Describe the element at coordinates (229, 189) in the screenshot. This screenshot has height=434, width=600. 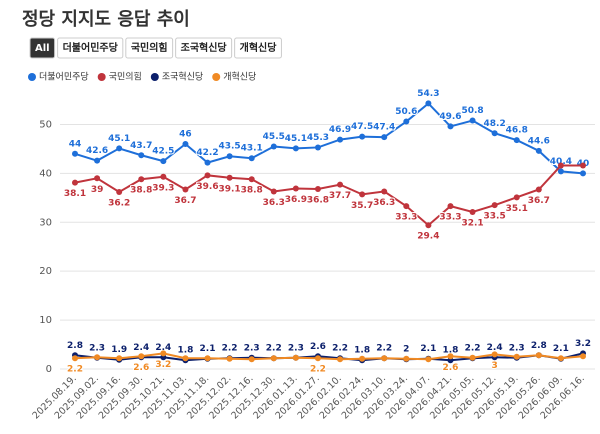
I see `data-label: 39.1` at that location.